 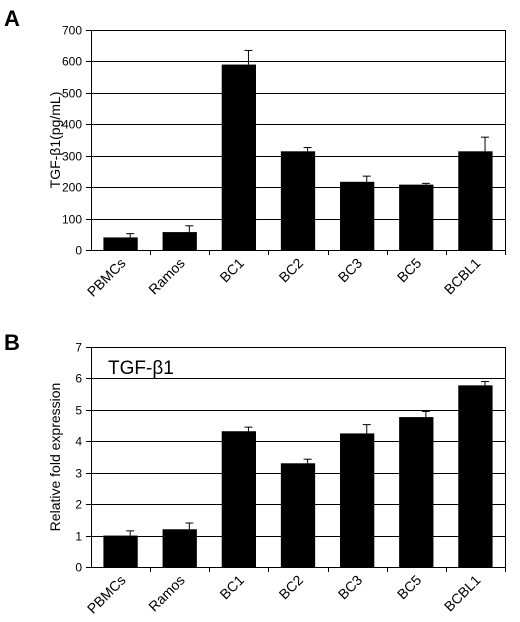 What do you see at coordinates (350, 587) in the screenshot?
I see `panel-b-category-label: BC3` at bounding box center [350, 587].